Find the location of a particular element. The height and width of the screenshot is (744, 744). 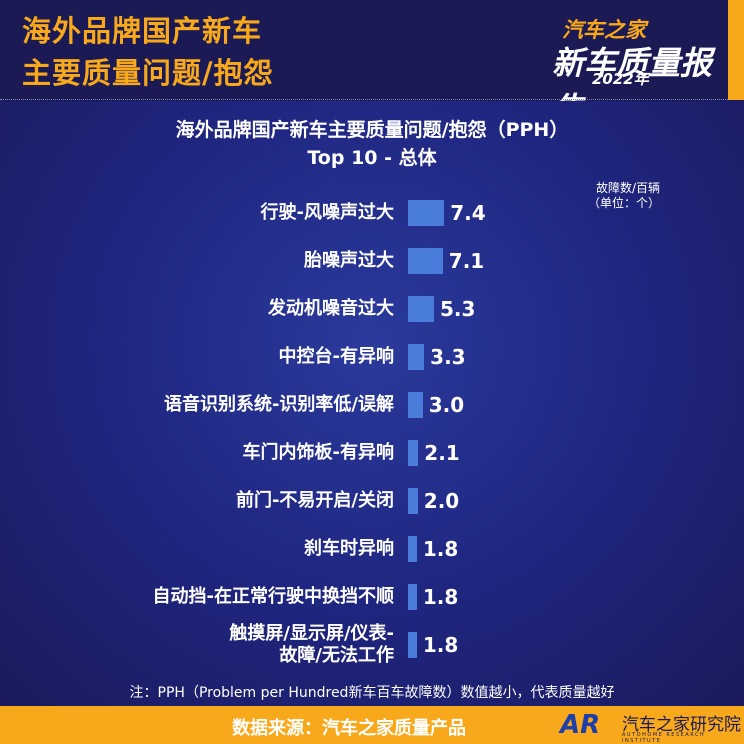

org-name: 汽车之家研究院 is located at coordinates (681, 725).